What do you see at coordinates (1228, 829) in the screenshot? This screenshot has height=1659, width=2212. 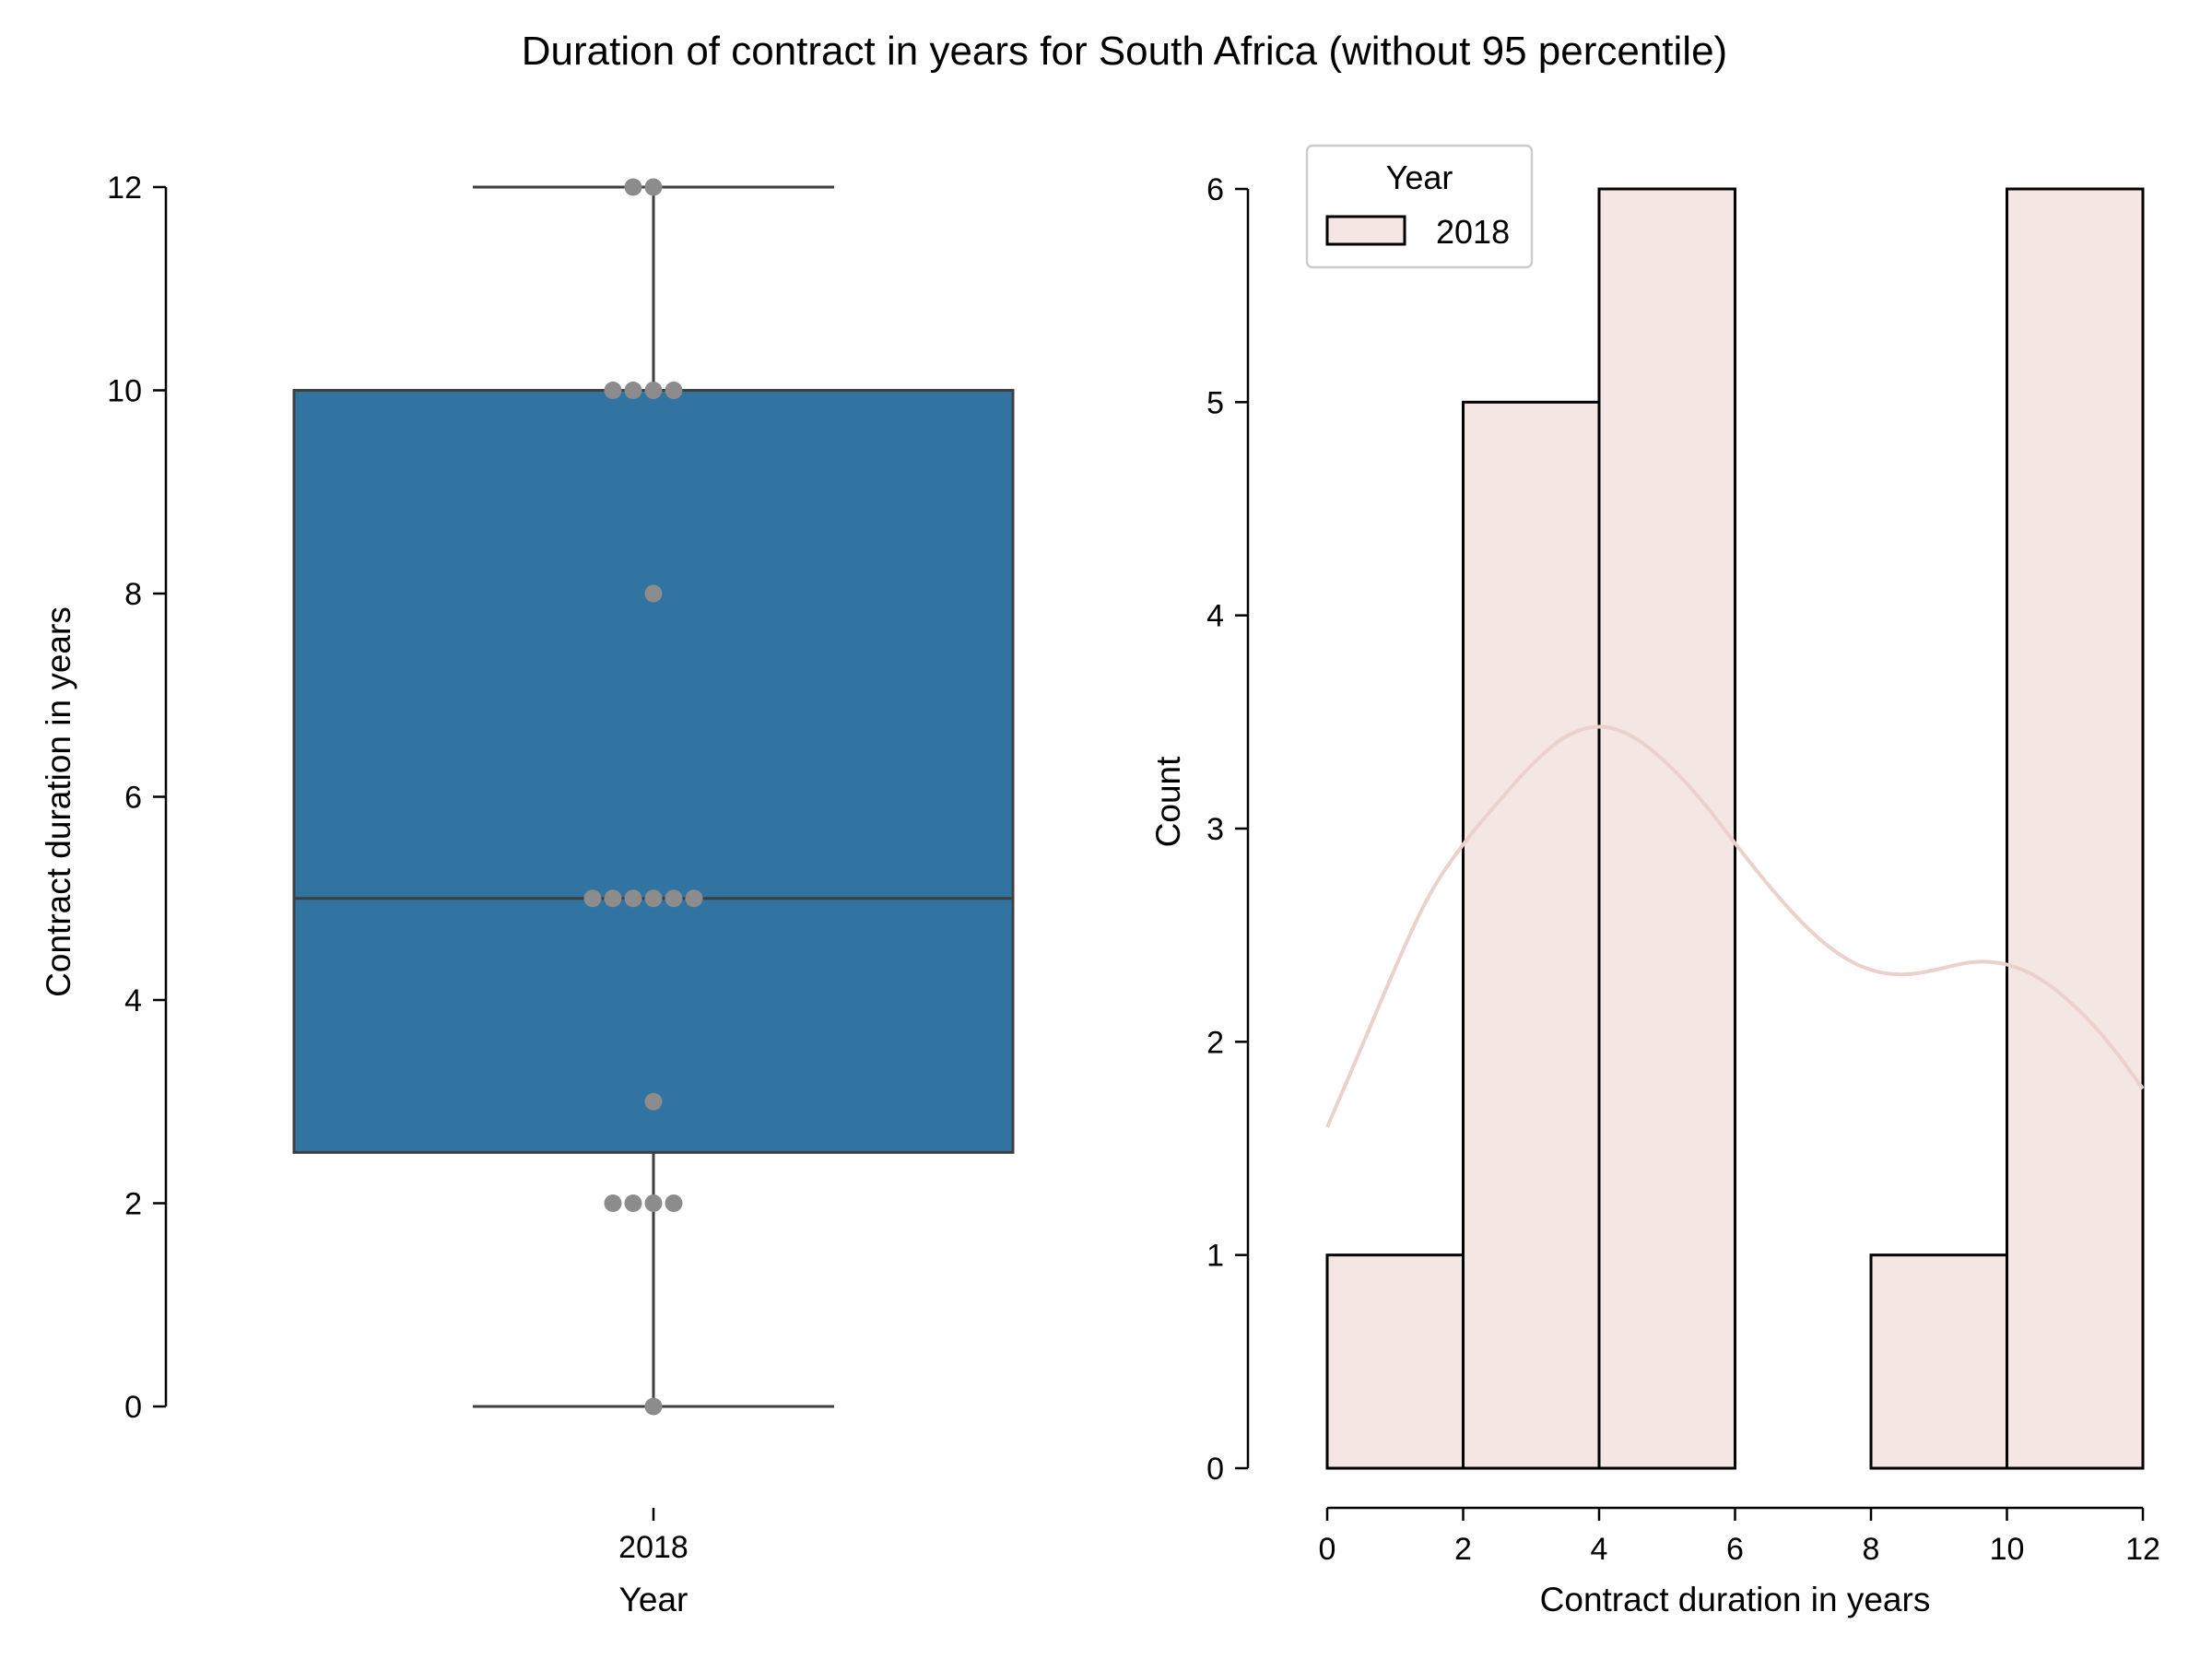 I see `histogram-y-axis: 0 1 2 3 4 5 6` at bounding box center [1228, 829].